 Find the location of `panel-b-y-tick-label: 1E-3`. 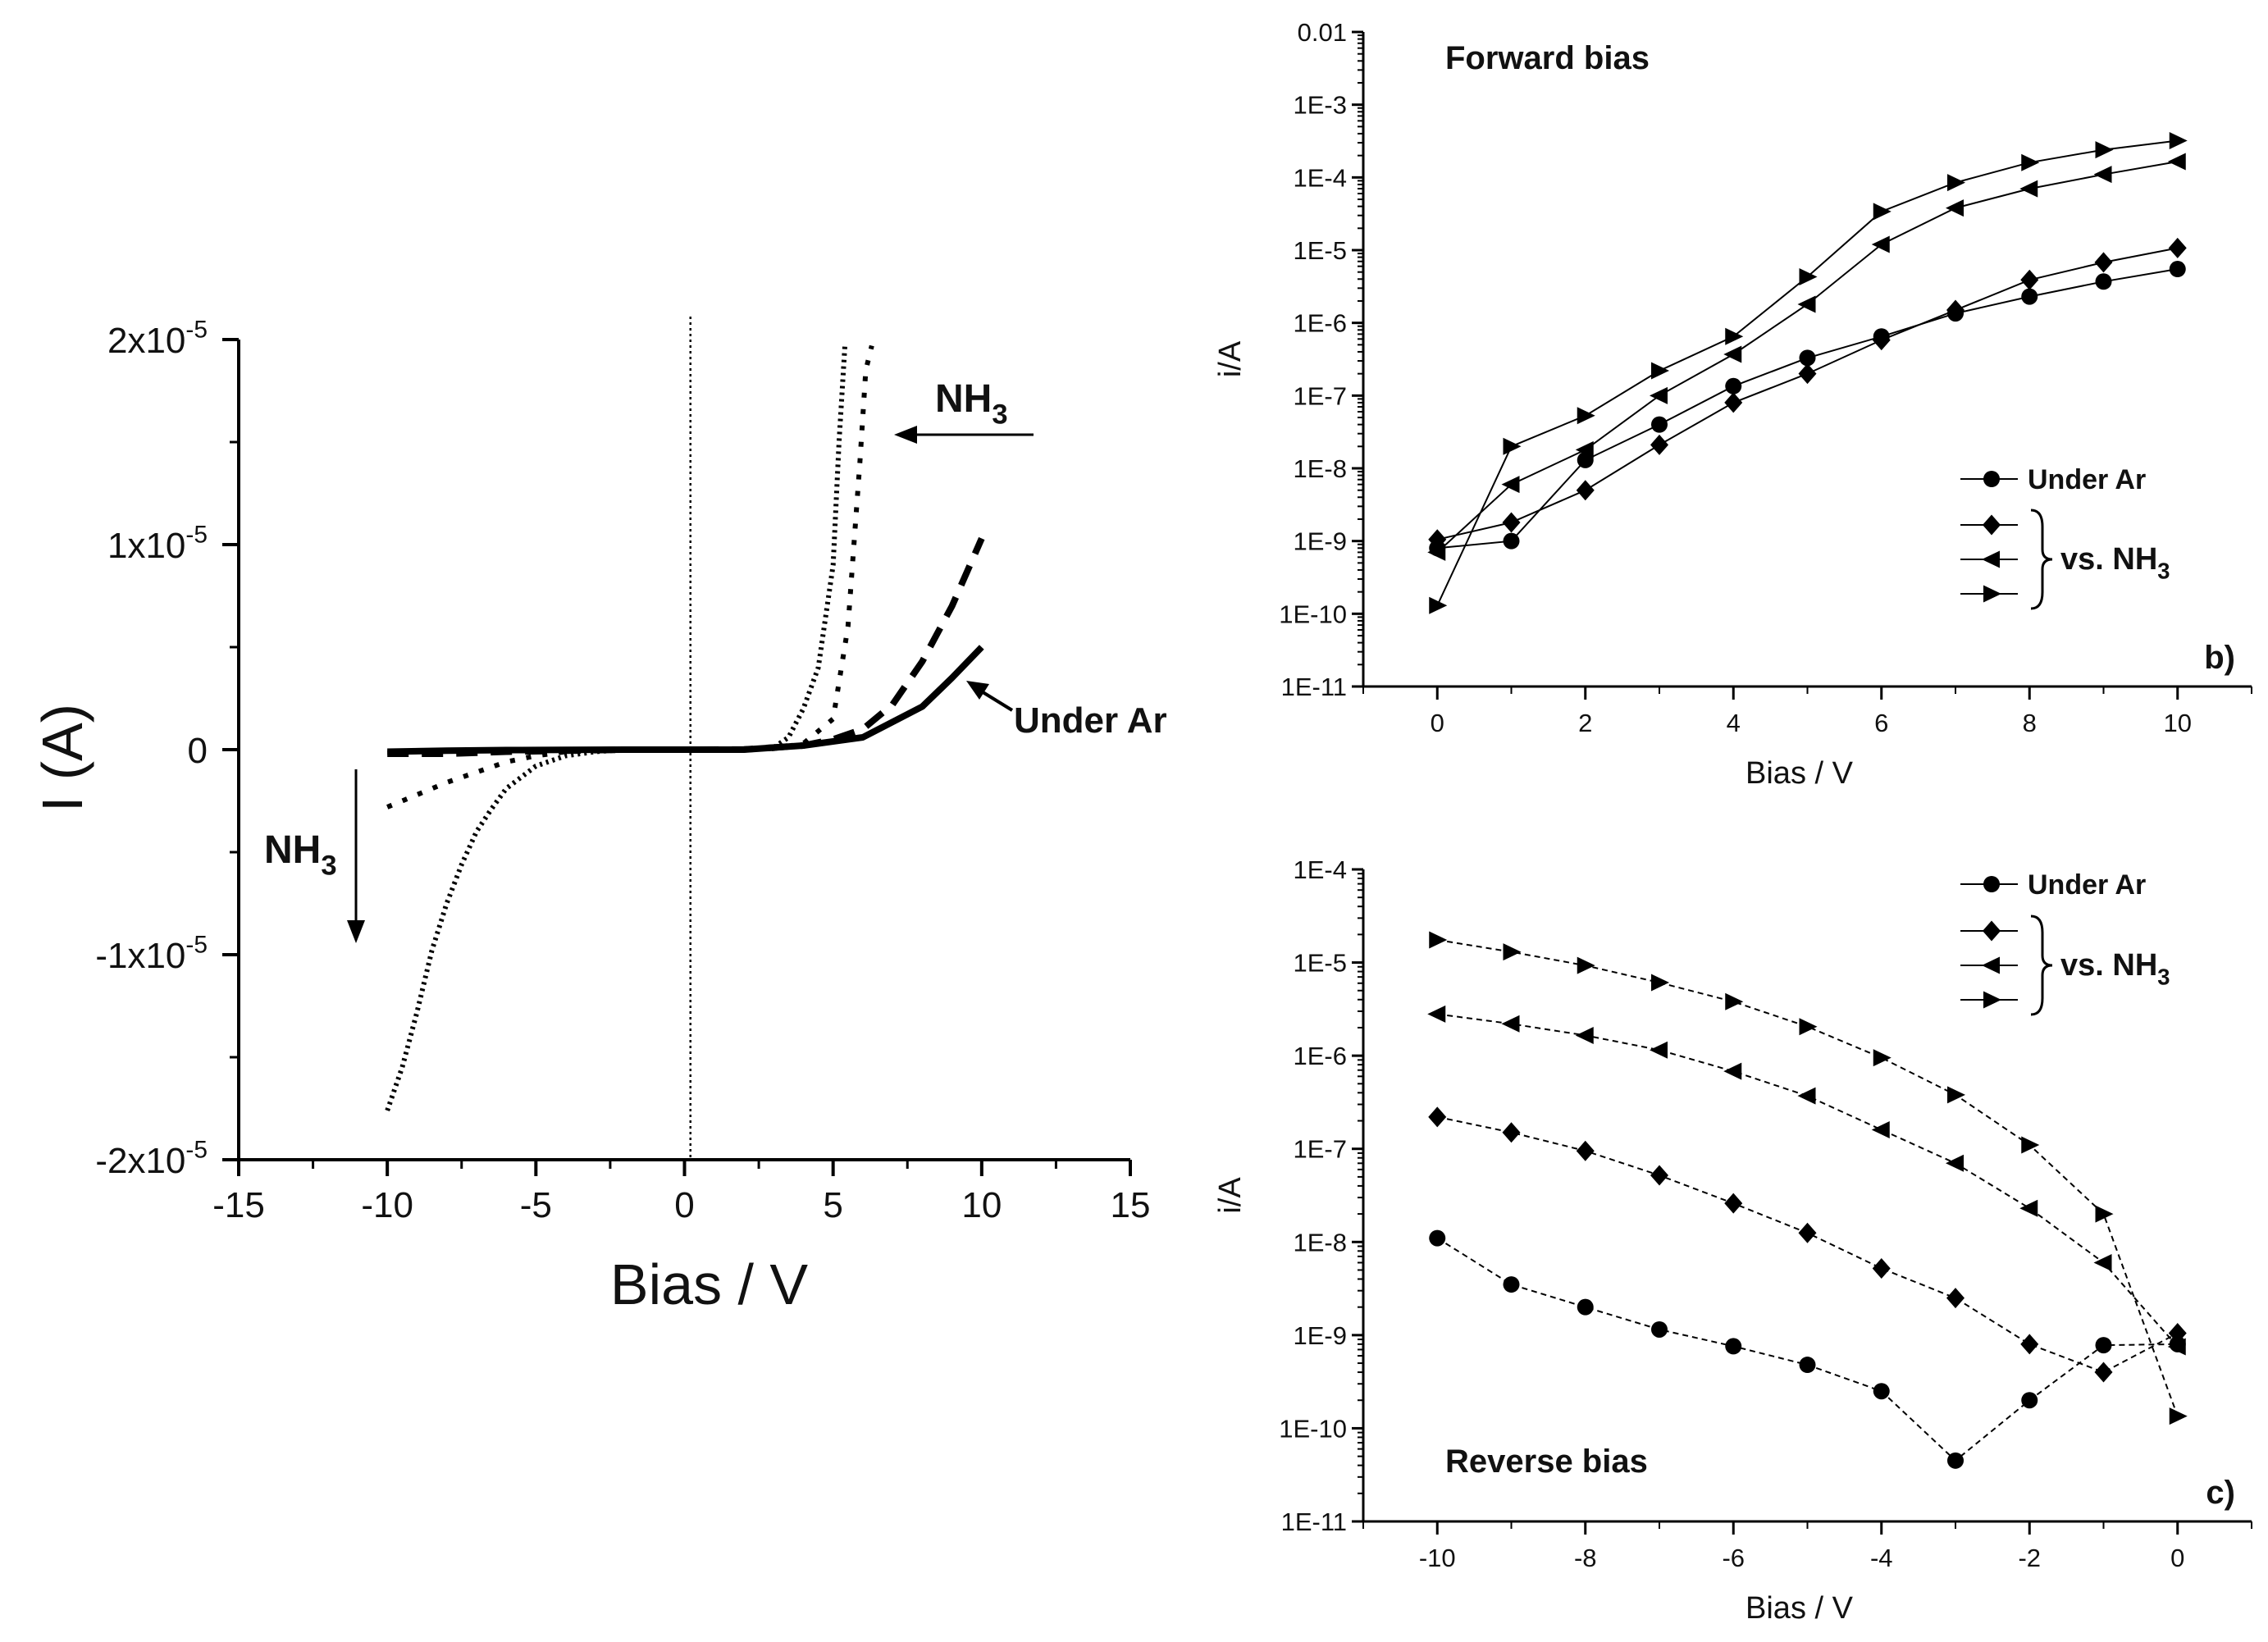

panel-b-y-tick-label: 1E-3 is located at coordinates (1321, 105).